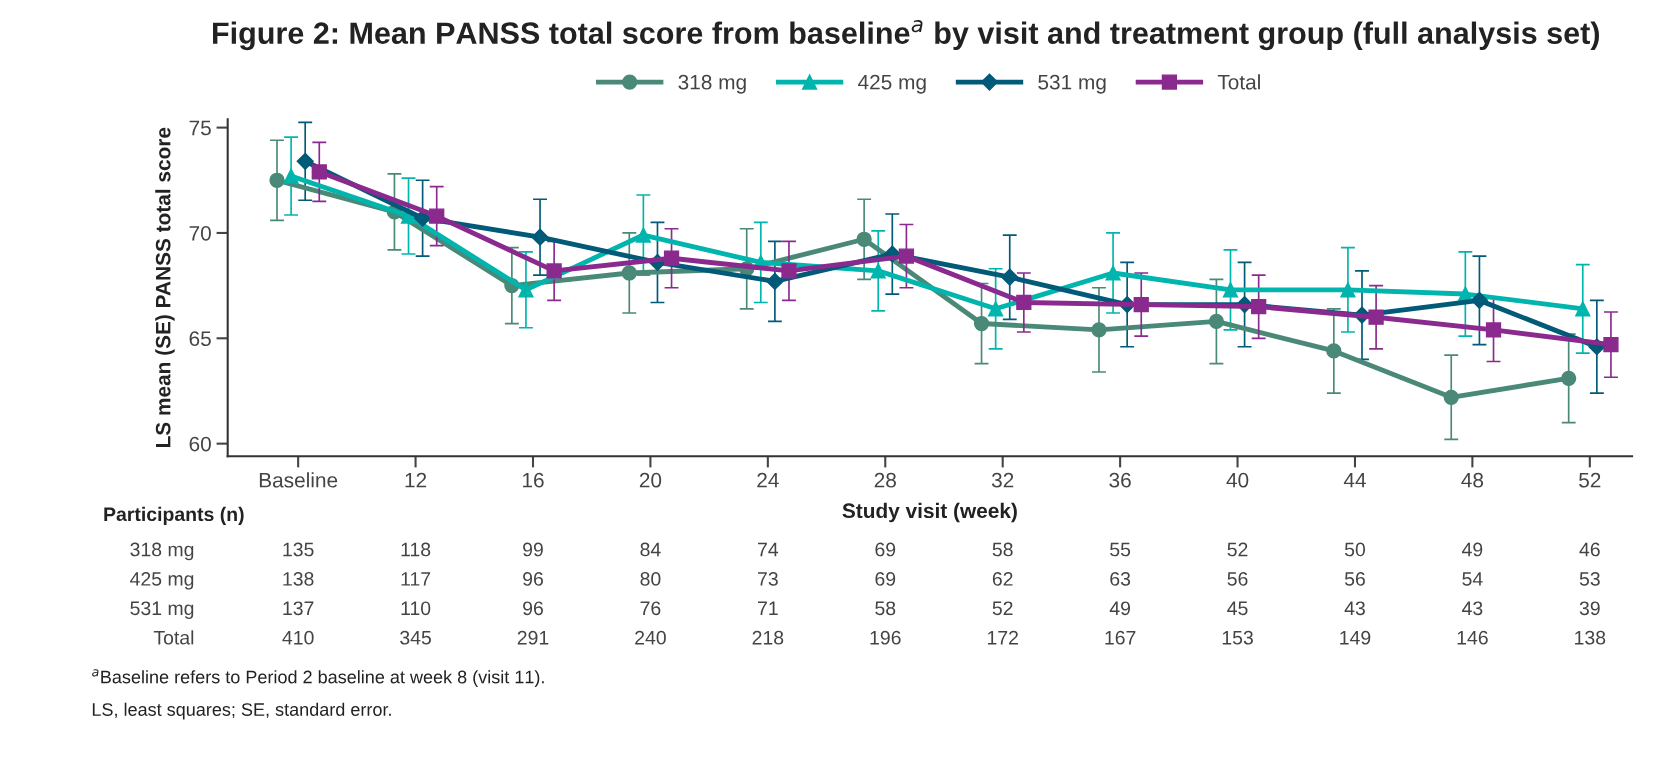 The height and width of the screenshot is (784, 1662). I want to click on x-tick-label: 28, so click(885, 480).